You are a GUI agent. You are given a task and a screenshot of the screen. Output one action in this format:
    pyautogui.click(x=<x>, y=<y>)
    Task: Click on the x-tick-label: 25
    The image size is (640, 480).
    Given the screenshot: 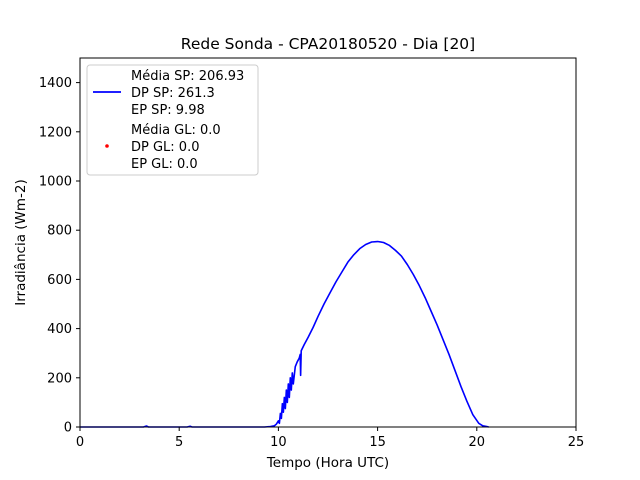 What is the action you would take?
    pyautogui.click(x=576, y=442)
    